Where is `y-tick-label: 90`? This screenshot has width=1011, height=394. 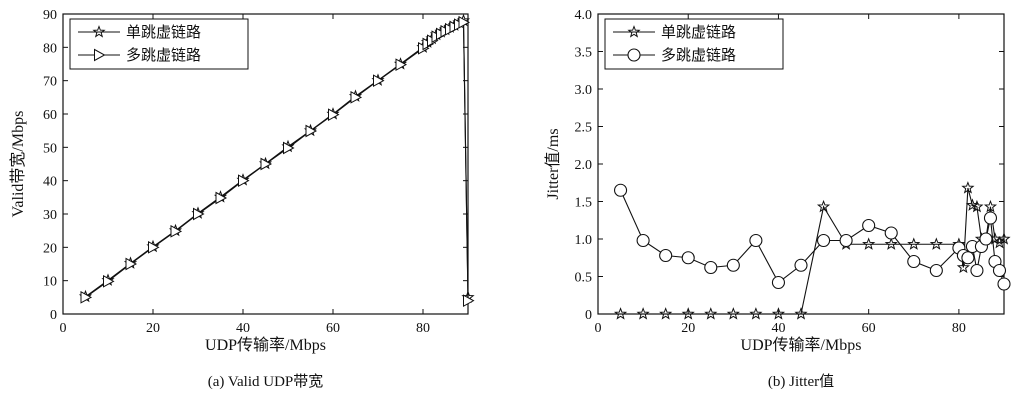 y-tick-label: 90 is located at coordinates (50, 15).